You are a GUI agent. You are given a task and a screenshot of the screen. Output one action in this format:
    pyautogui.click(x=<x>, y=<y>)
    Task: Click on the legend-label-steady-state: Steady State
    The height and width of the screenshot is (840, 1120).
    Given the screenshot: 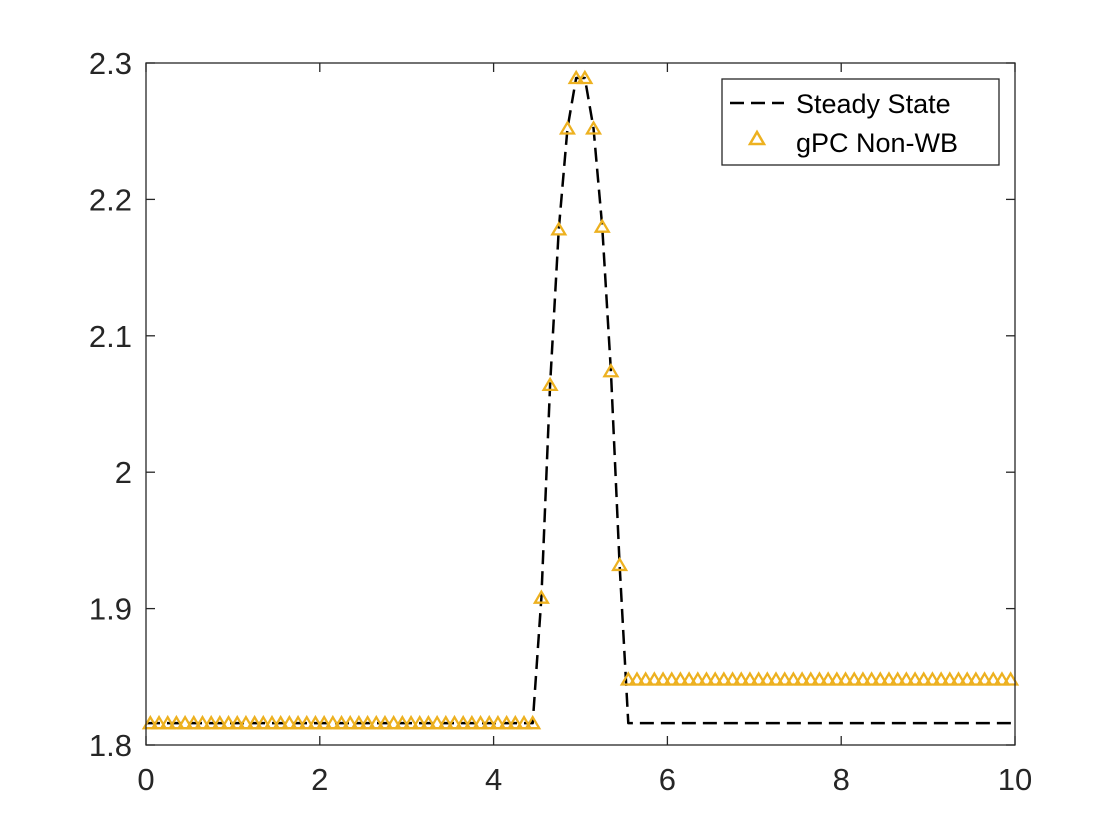 What is the action you would take?
    pyautogui.click(x=873, y=104)
    